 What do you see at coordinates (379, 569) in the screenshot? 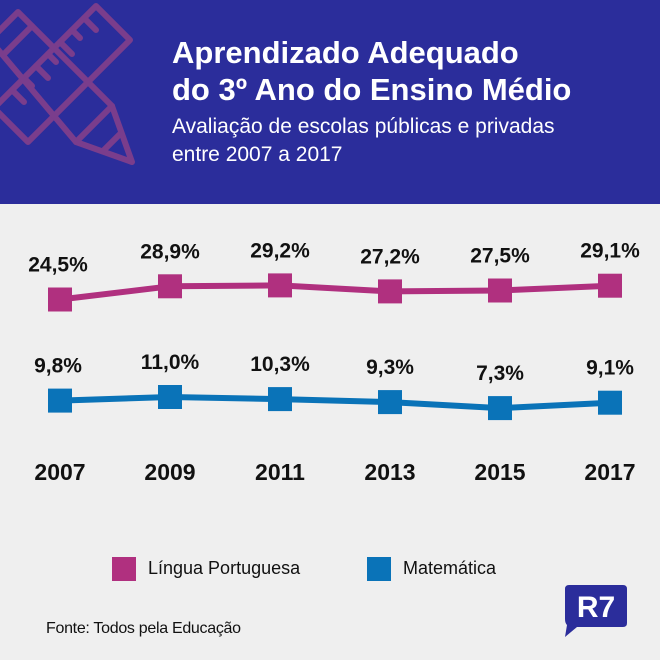
I see `legend-swatch-math` at bounding box center [379, 569].